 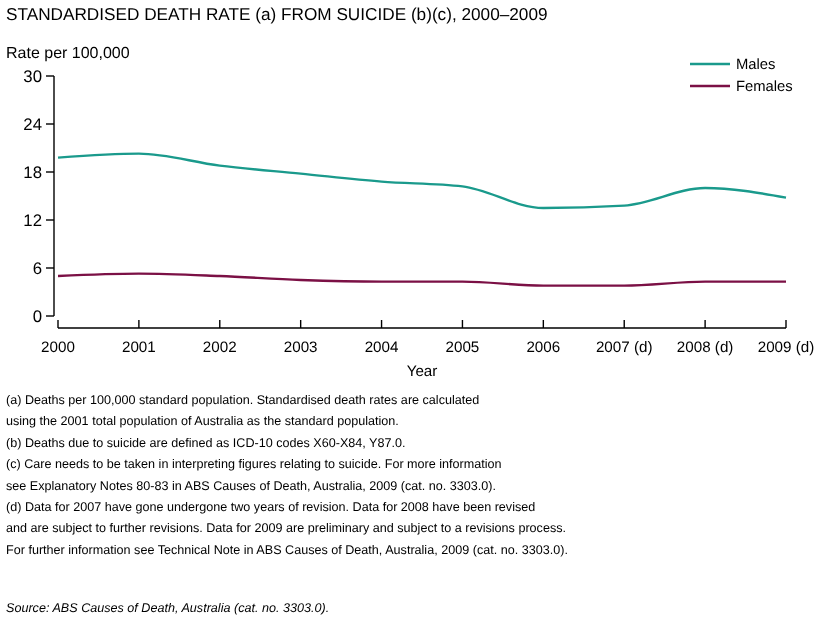 I want to click on y-tick-label: 12, so click(x=33, y=219).